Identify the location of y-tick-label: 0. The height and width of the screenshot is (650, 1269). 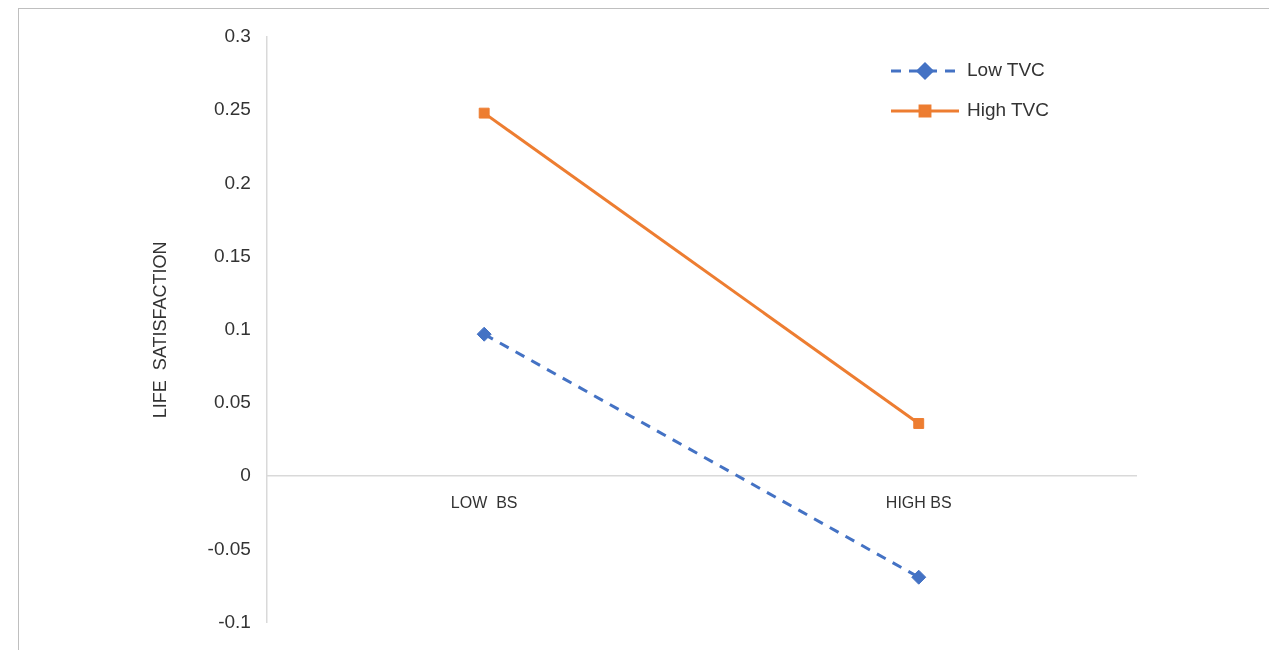
(245, 475).